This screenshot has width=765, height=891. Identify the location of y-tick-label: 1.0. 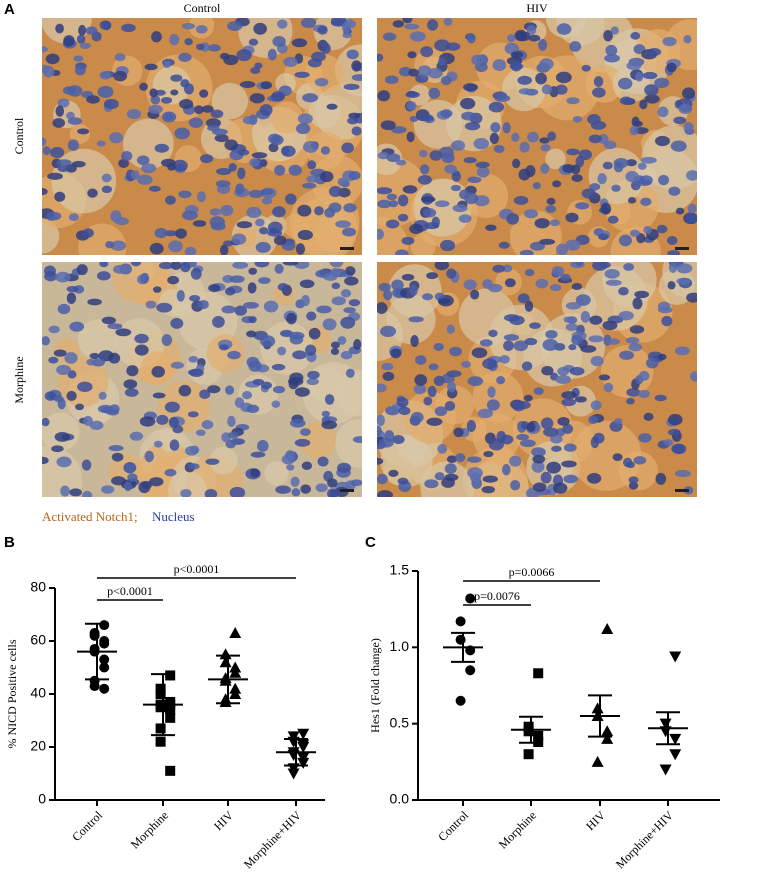
(400, 646).